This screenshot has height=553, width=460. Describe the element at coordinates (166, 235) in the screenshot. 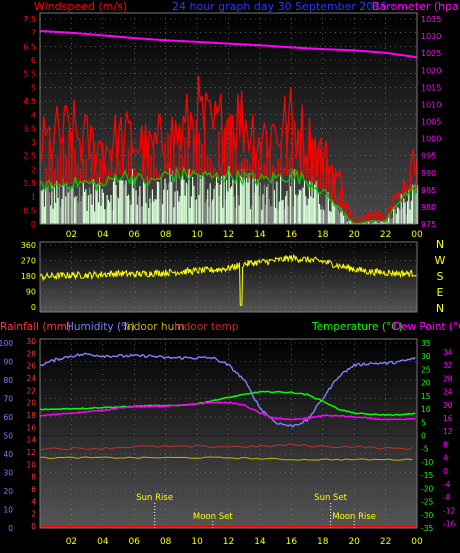

I see `wind-x-tick-label: 08` at that location.